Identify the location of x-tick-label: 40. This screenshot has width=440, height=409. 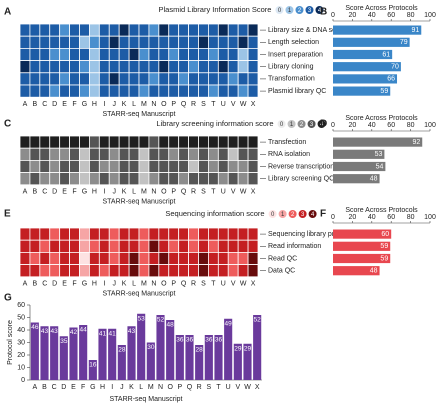
(372, 125).